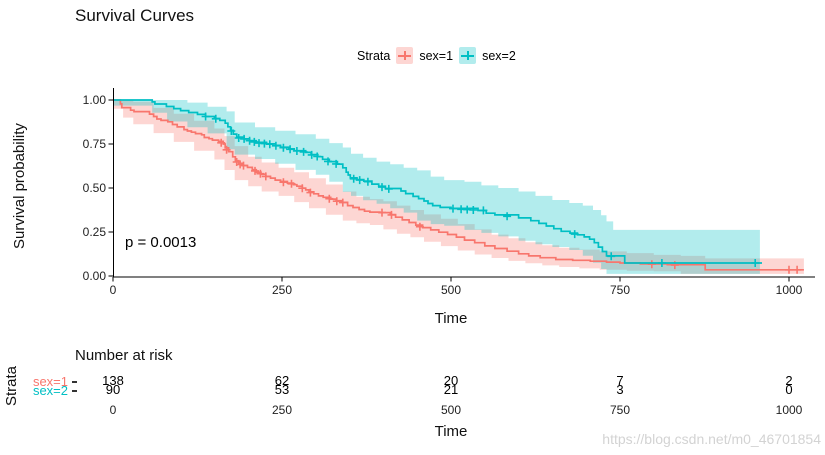  Describe the element at coordinates (789, 389) in the screenshot. I see `risk-value: 0` at that location.